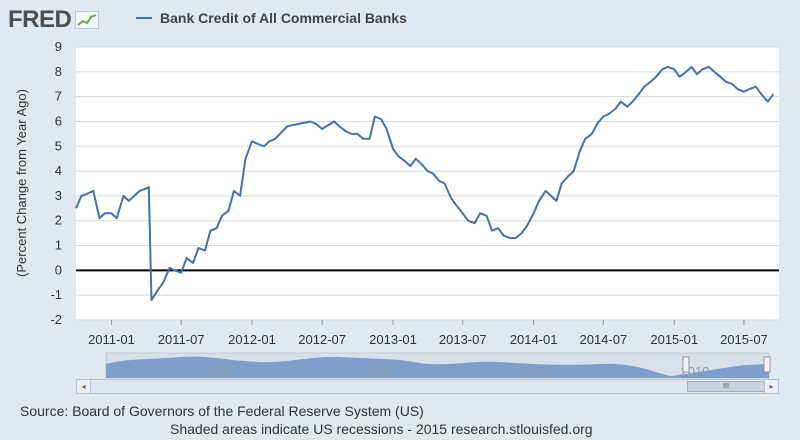 The height and width of the screenshot is (440, 800). I want to click on x-tick-label: 2015-07, so click(744, 339).